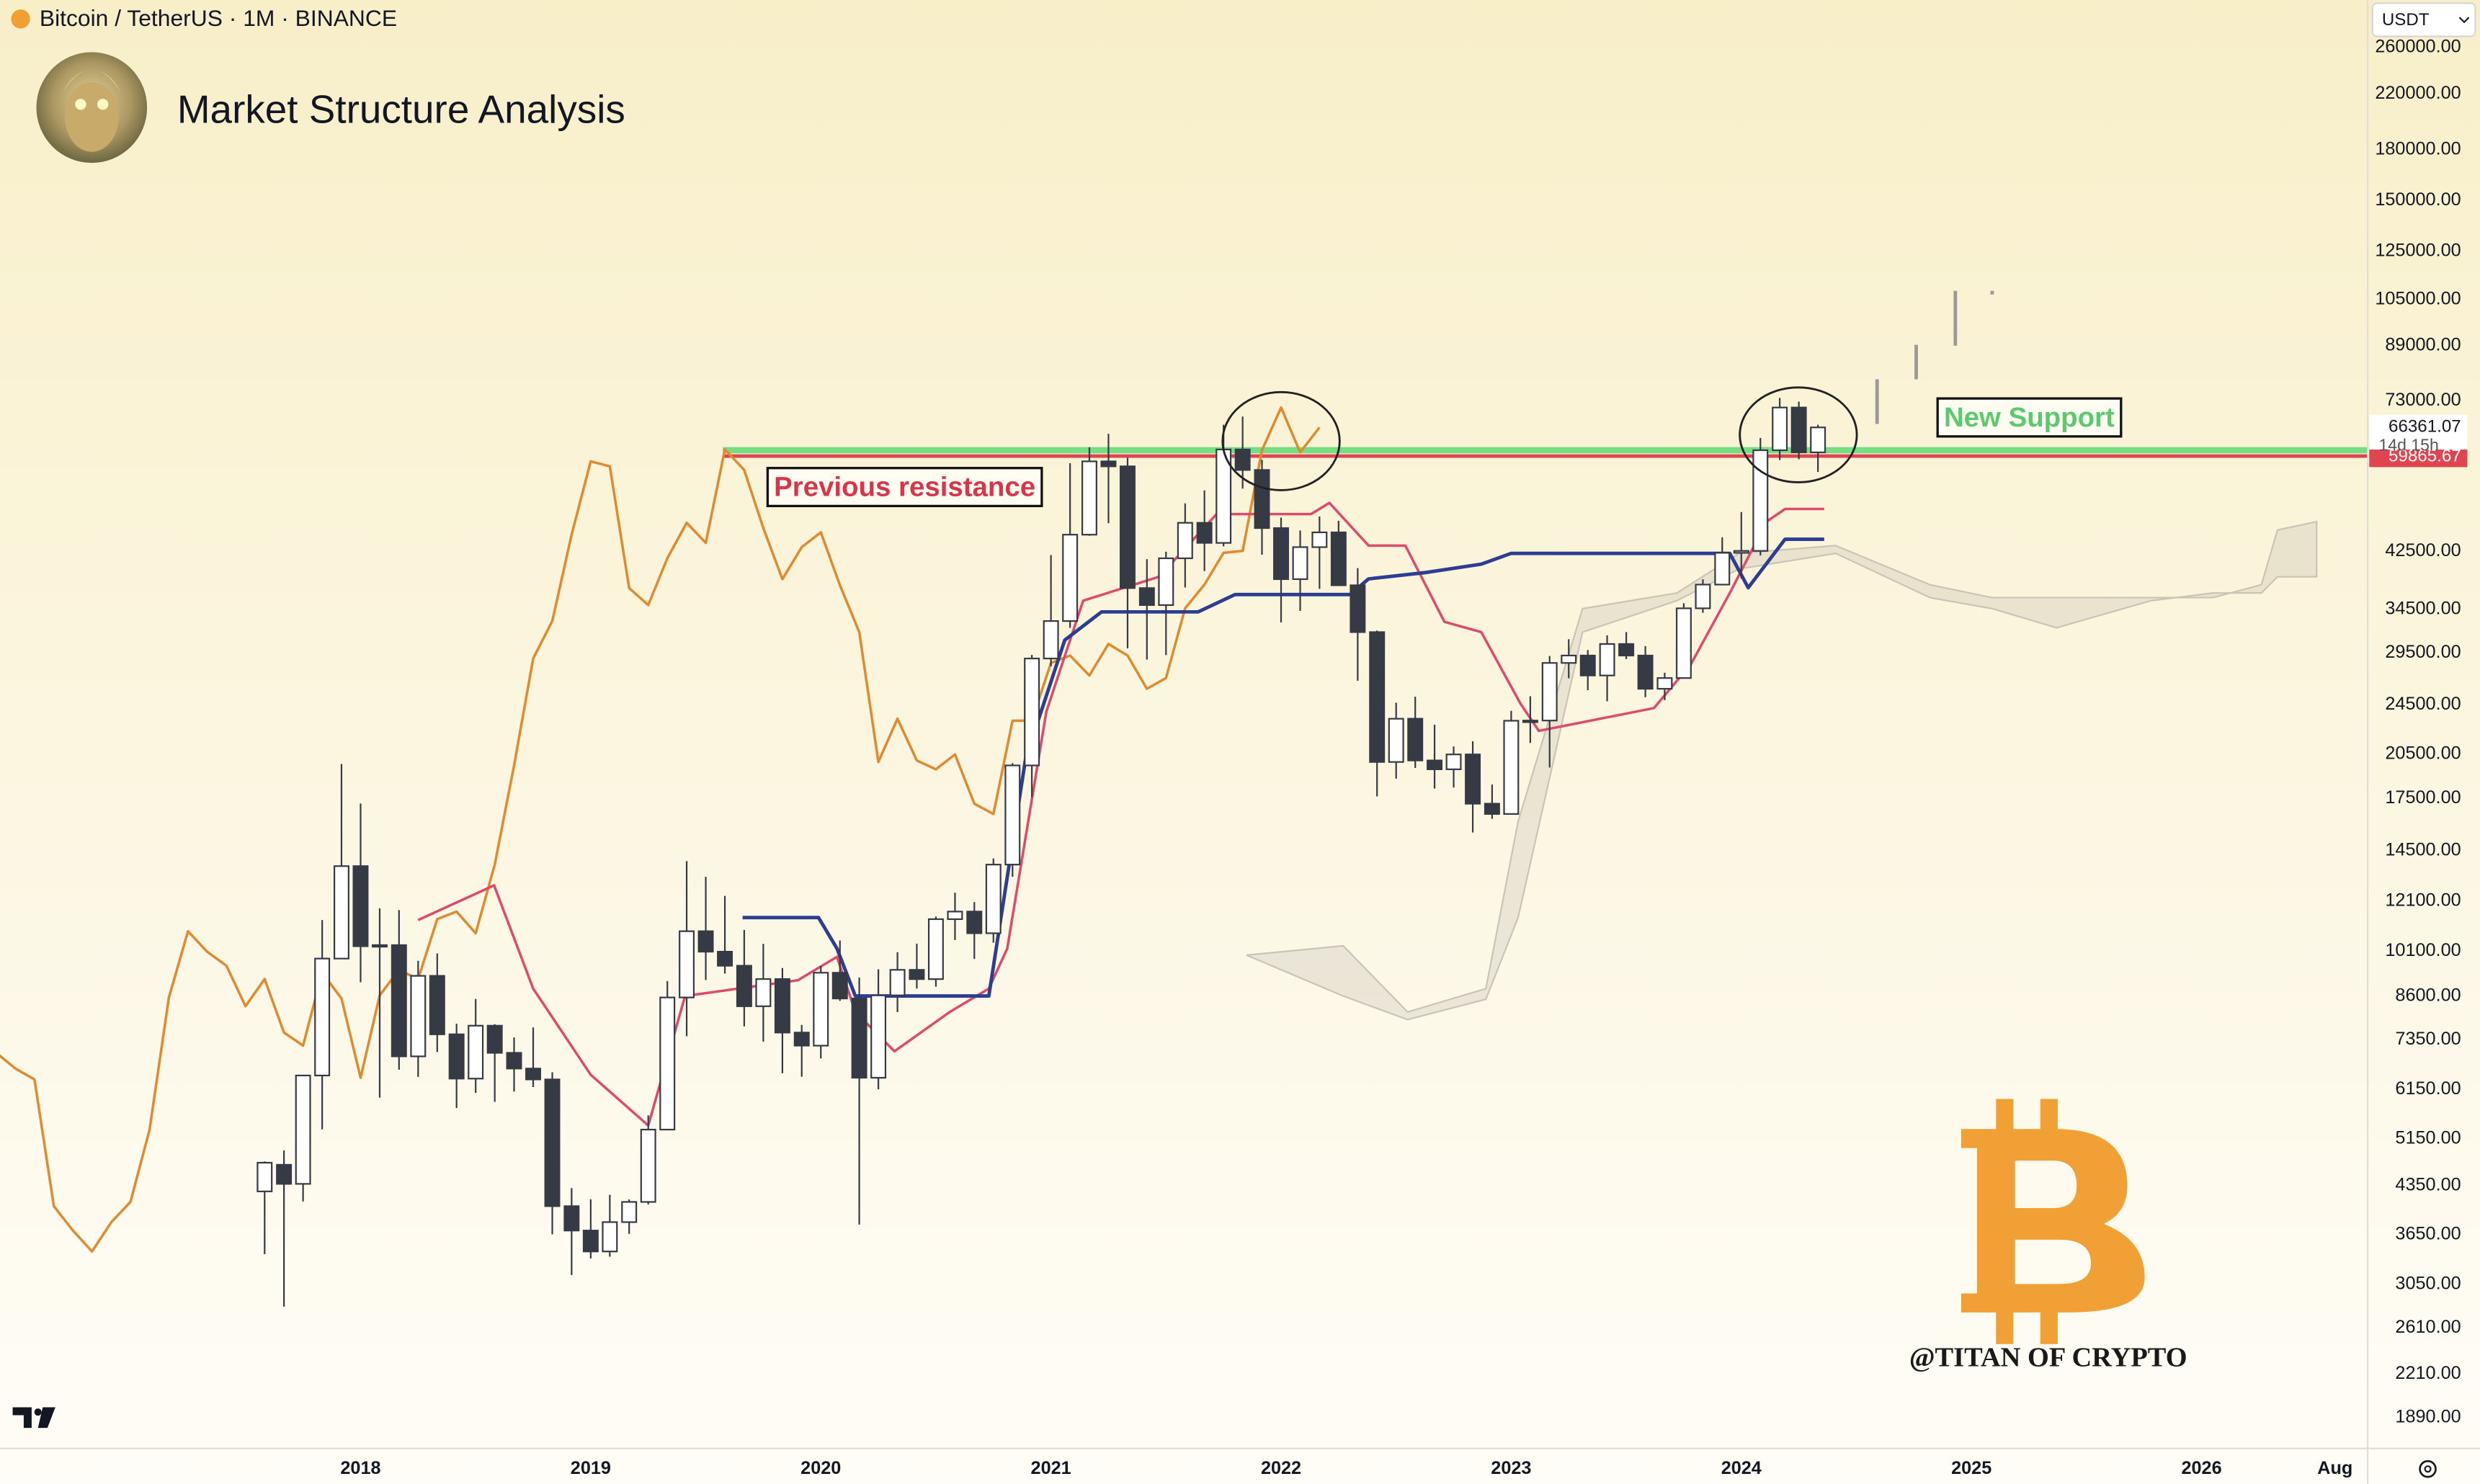  I want to click on y-tick-label: 3650.00, so click(2428, 1233).